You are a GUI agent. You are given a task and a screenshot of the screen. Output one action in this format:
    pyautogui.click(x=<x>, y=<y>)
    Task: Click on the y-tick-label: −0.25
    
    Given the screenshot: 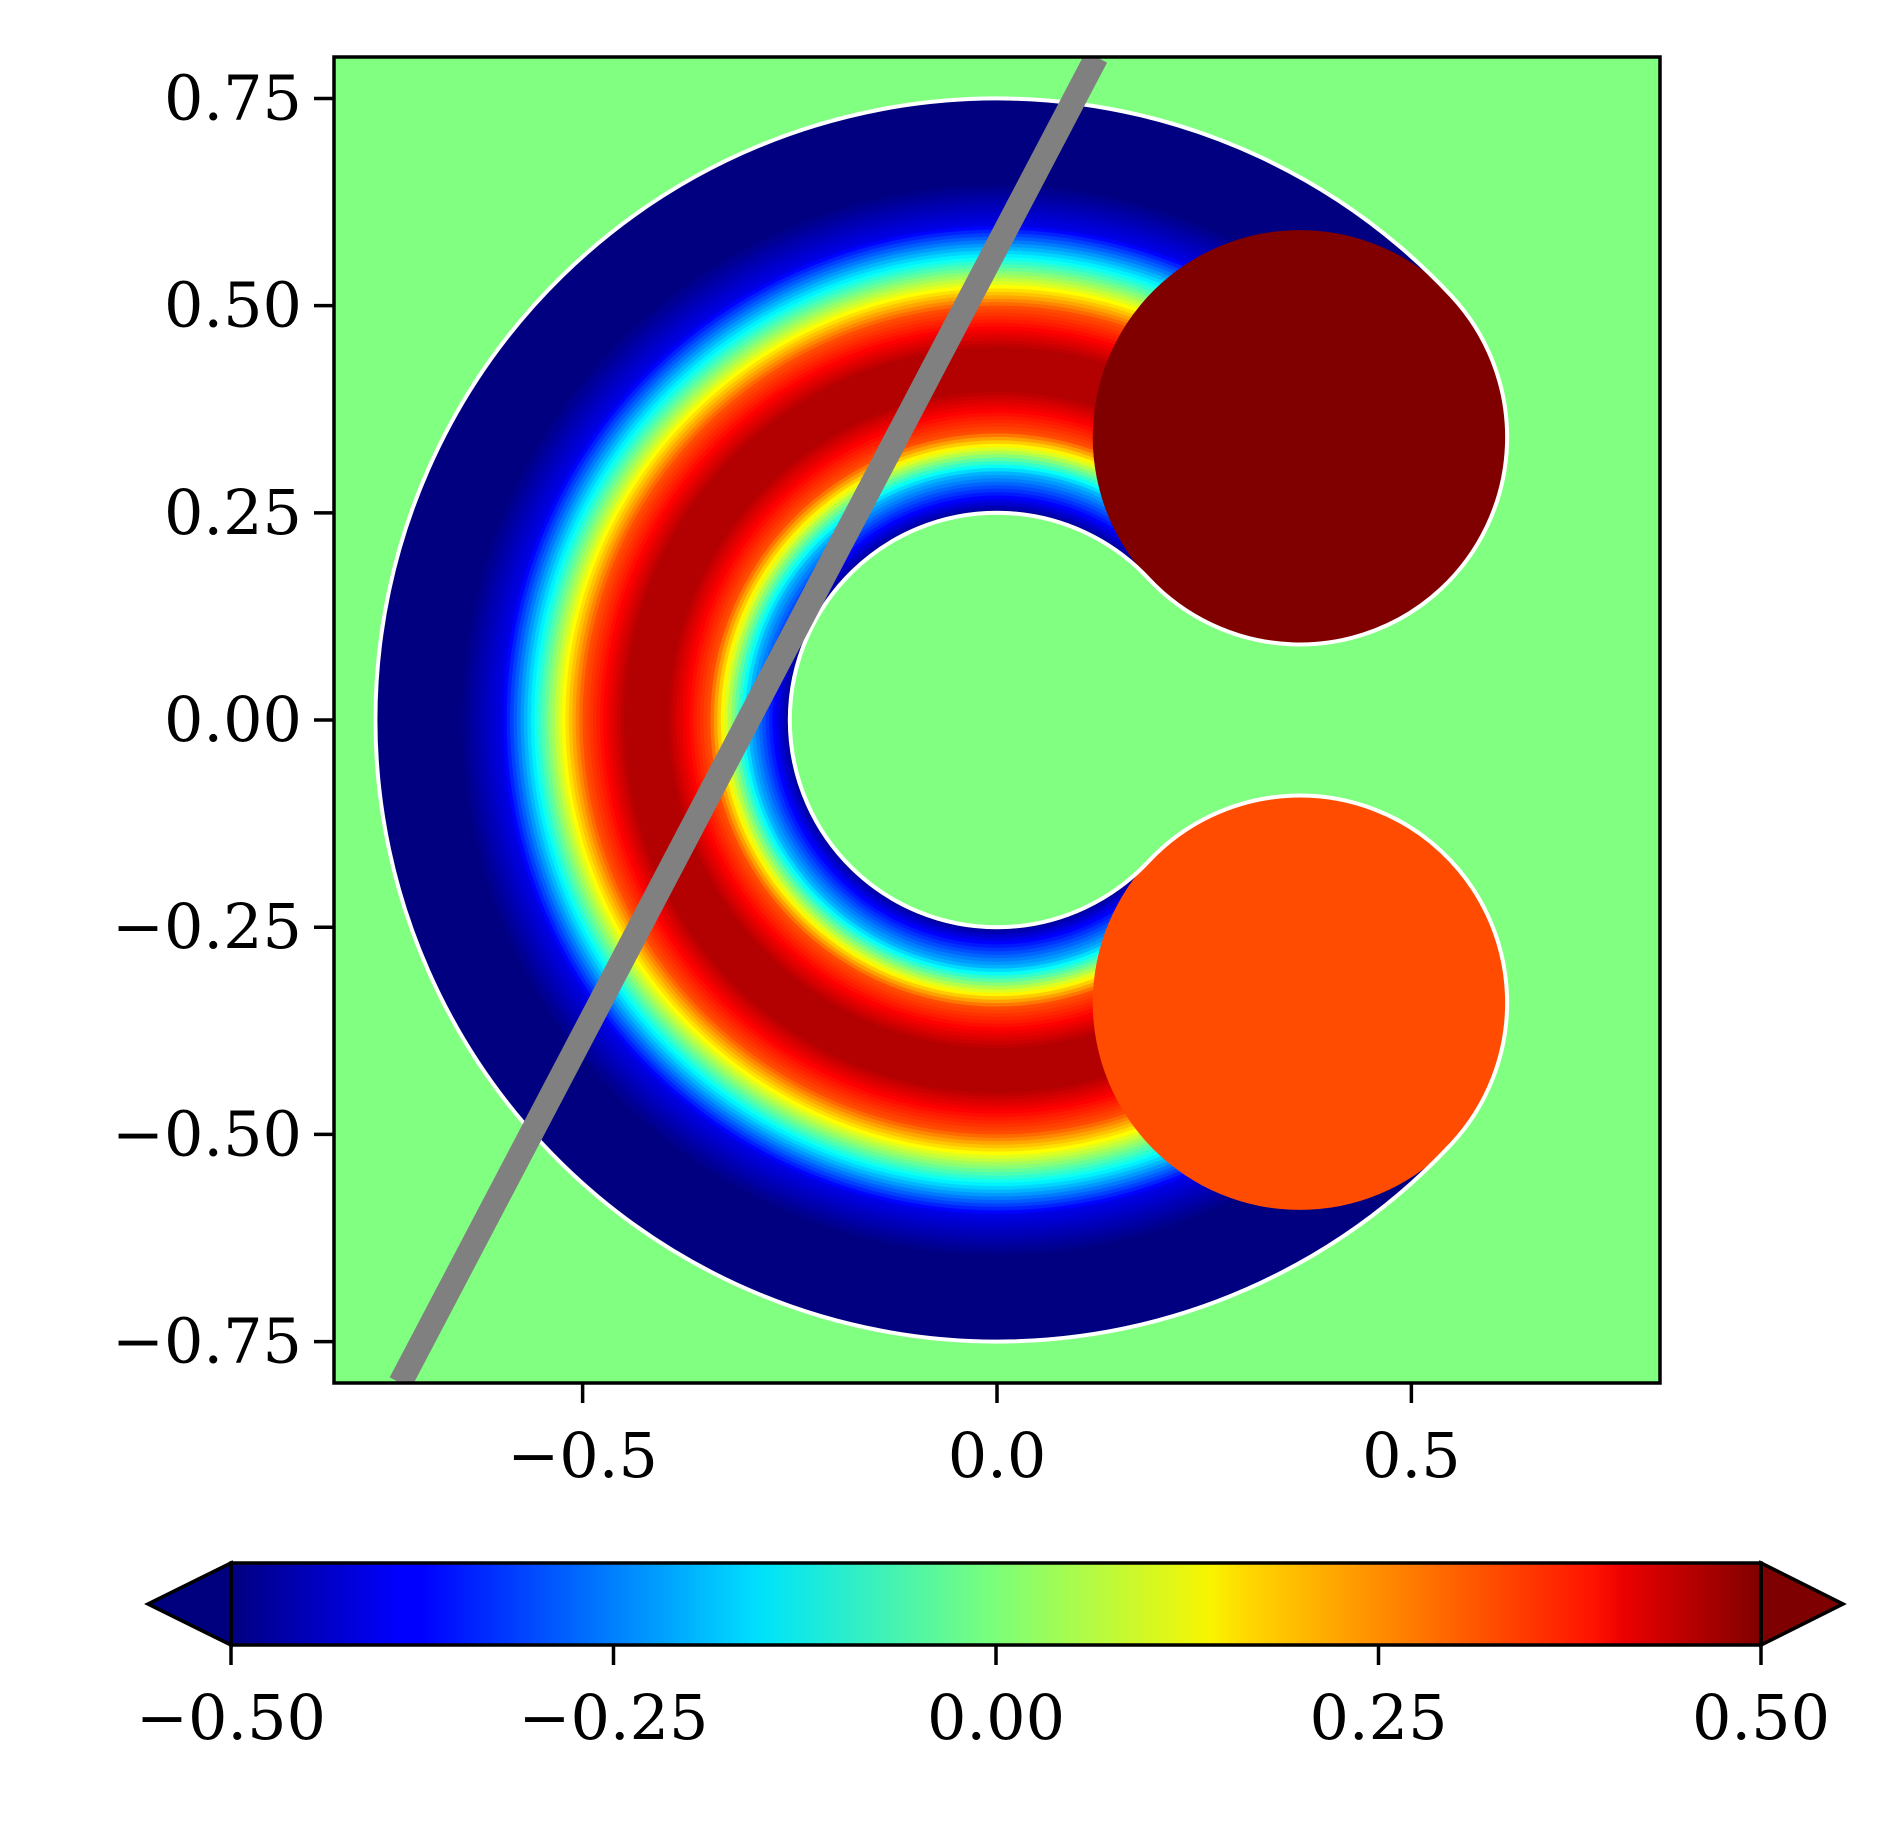 What is the action you would take?
    pyautogui.click(x=207, y=926)
    